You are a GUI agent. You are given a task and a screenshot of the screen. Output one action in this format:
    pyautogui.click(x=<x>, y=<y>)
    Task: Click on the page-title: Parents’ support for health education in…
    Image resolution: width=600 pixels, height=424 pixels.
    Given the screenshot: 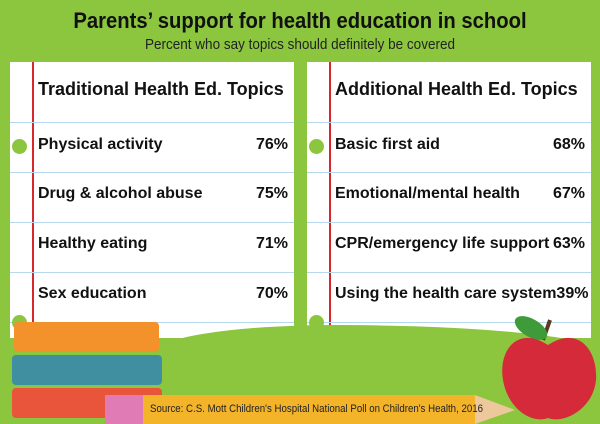 What is the action you would take?
    pyautogui.click(x=300, y=20)
    